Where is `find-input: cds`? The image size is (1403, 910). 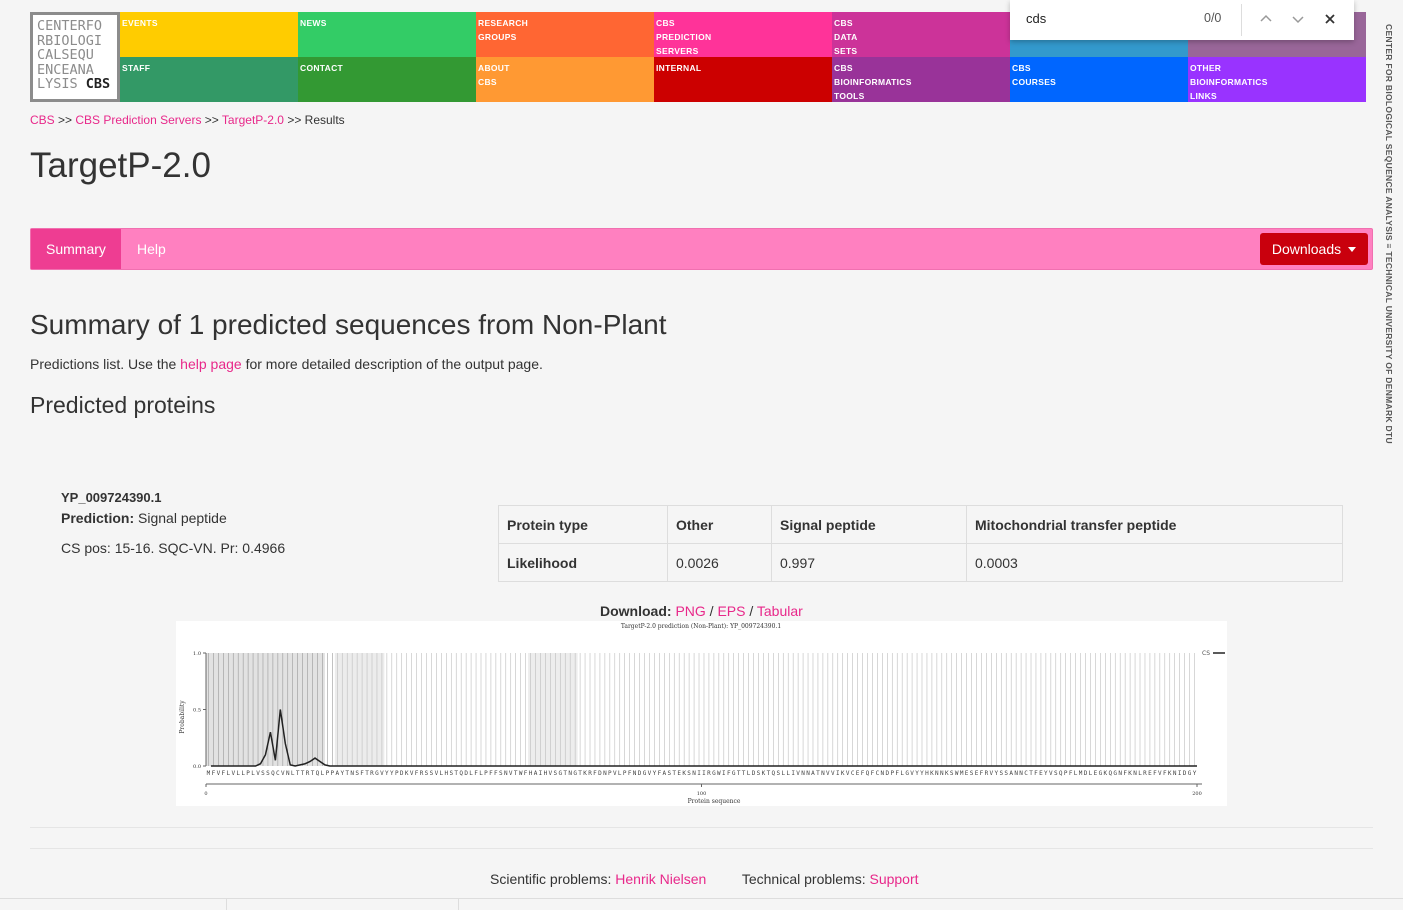
find-input: cds is located at coordinates (1036, 18).